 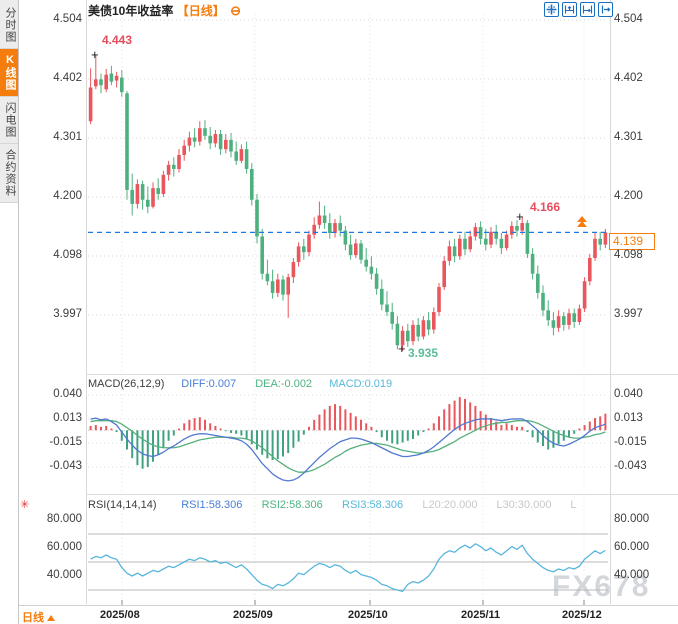 I want to click on period-dropdown: 日线, so click(x=38, y=616).